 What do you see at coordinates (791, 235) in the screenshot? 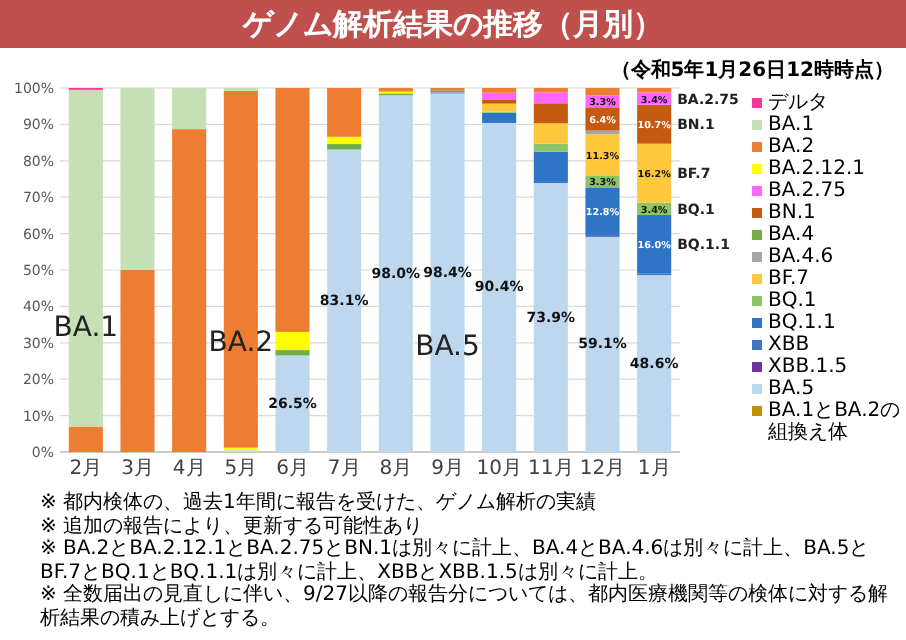
I see `legend-label: BA.4` at bounding box center [791, 235].